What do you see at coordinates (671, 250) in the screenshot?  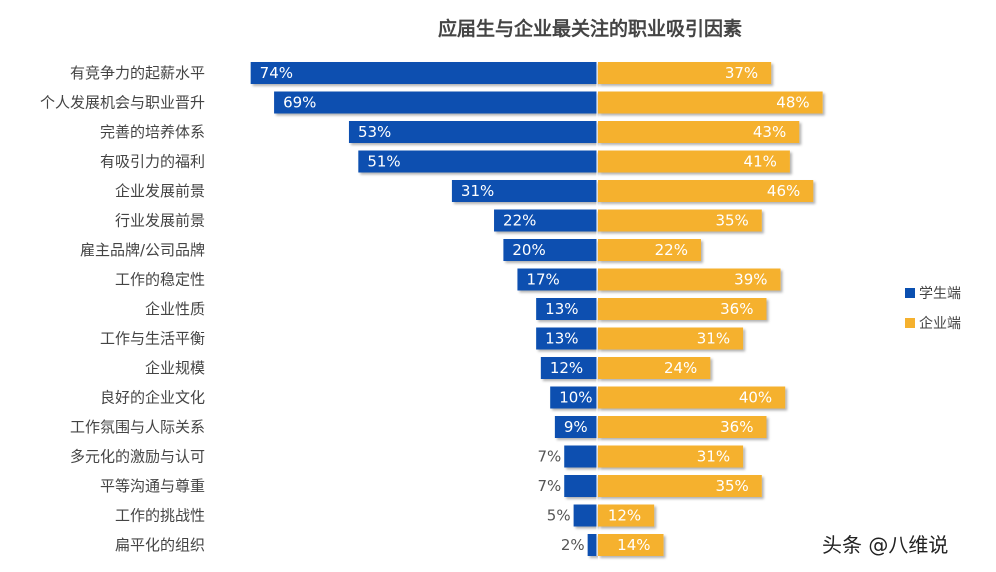 I see `value-label-company: 22%` at bounding box center [671, 250].